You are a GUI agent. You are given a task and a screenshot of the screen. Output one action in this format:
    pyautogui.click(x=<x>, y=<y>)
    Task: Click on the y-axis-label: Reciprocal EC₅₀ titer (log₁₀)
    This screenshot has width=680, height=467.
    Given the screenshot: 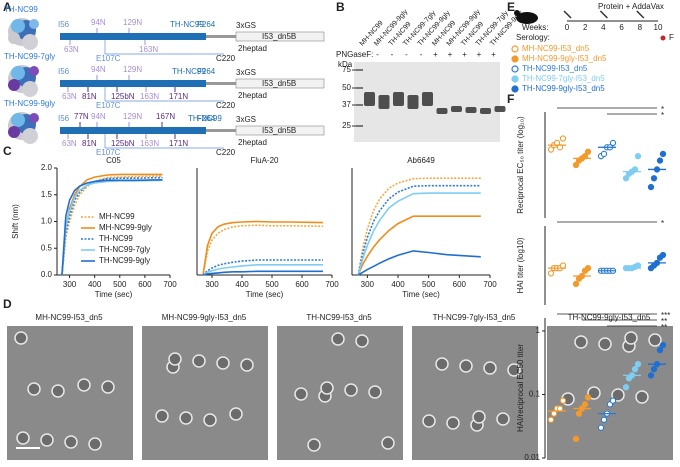 What is the action you would take?
    pyautogui.click(x=520, y=165)
    